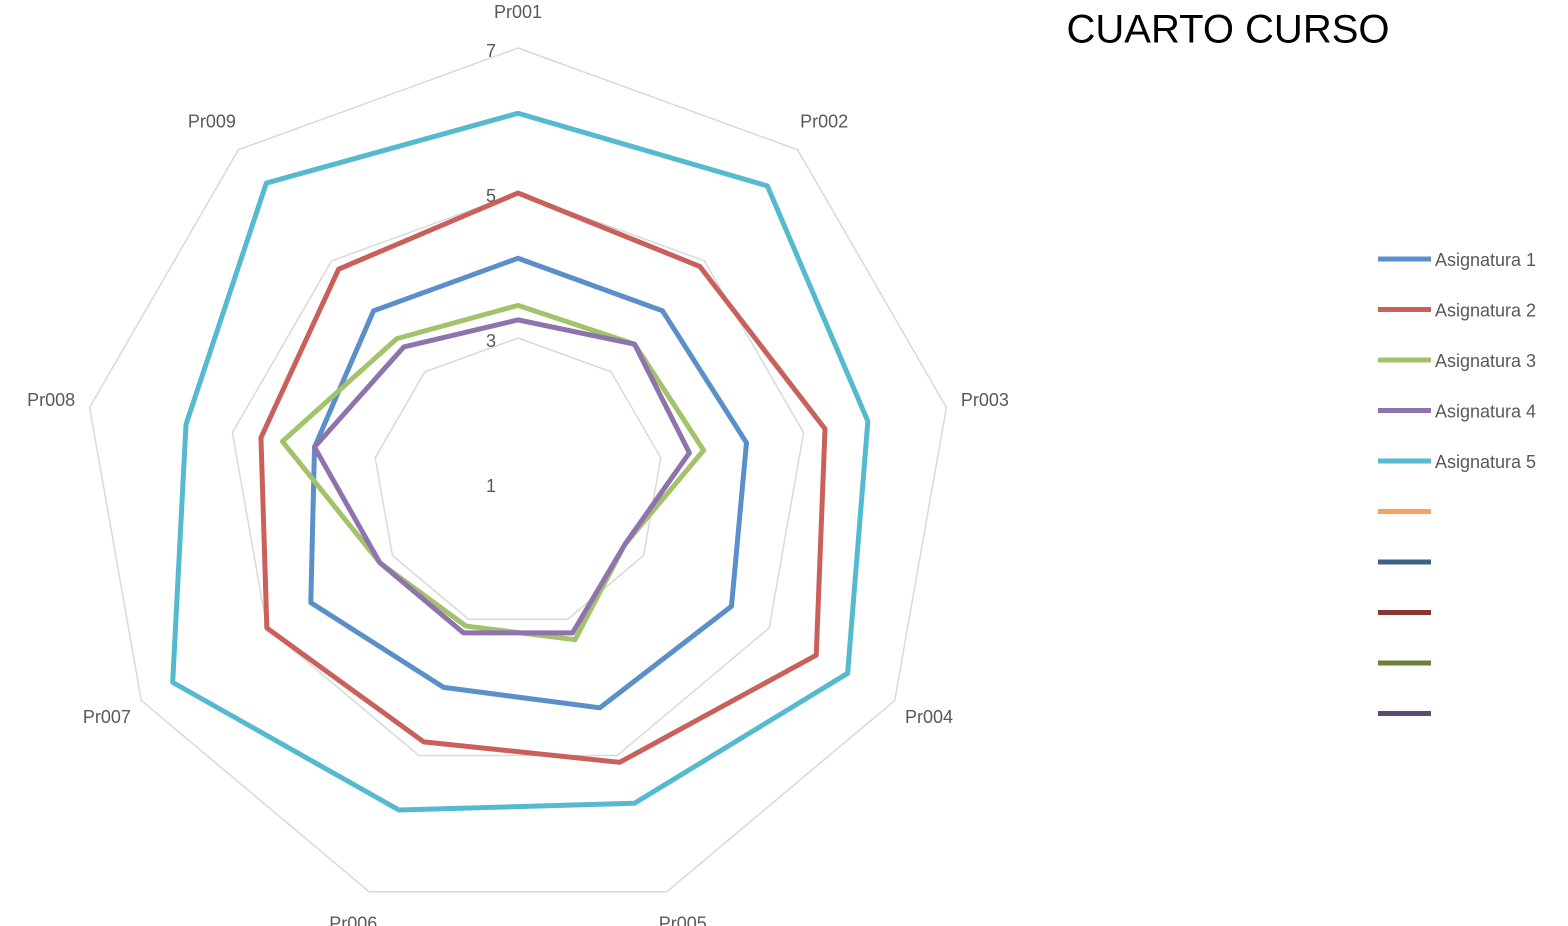 This screenshot has height=926, width=1568. I want to click on r-tick-label: 3, so click(491, 341).